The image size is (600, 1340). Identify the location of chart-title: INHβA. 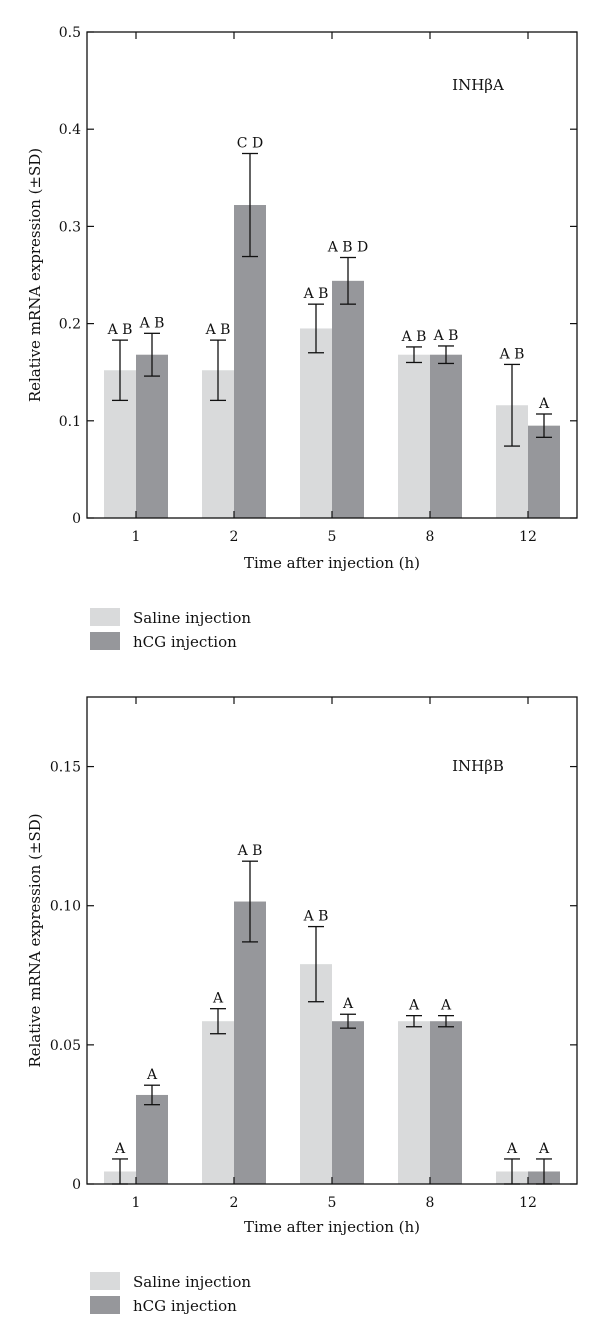
(478, 85).